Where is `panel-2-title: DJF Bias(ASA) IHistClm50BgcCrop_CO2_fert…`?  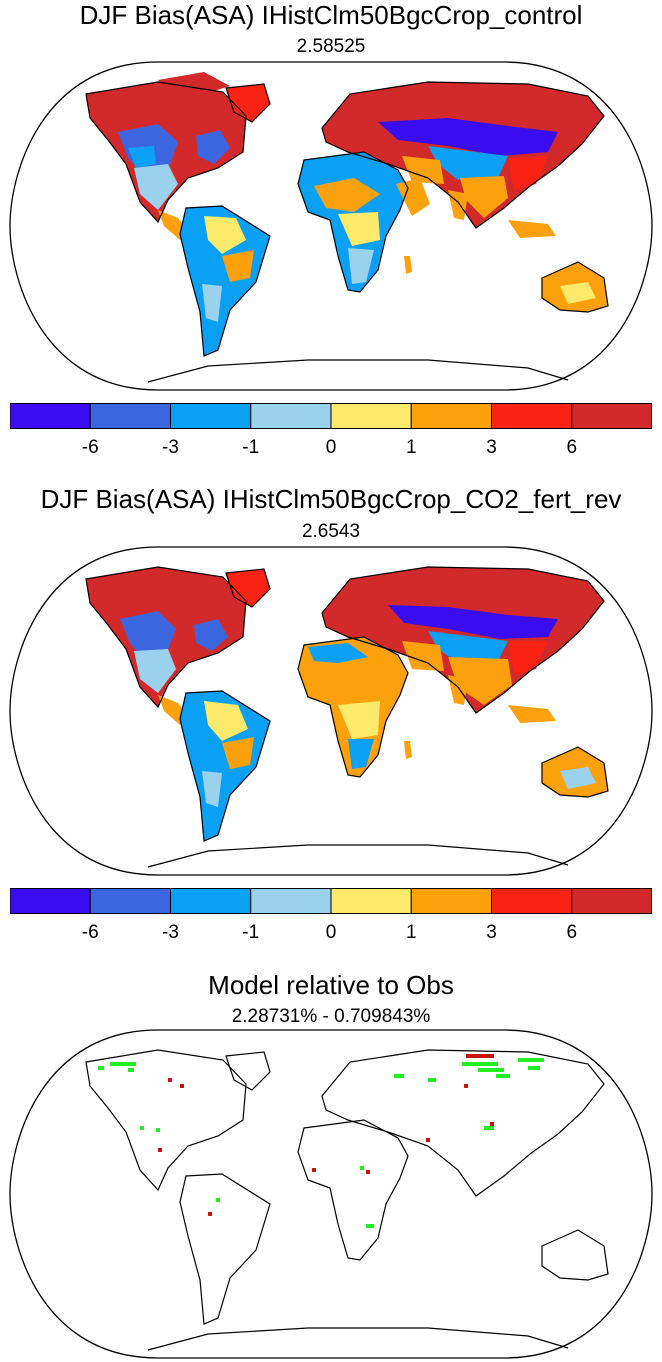 panel-2-title: DJF Bias(ASA) IHistClm50BgcCrop_CO2_fert… is located at coordinates (331, 499).